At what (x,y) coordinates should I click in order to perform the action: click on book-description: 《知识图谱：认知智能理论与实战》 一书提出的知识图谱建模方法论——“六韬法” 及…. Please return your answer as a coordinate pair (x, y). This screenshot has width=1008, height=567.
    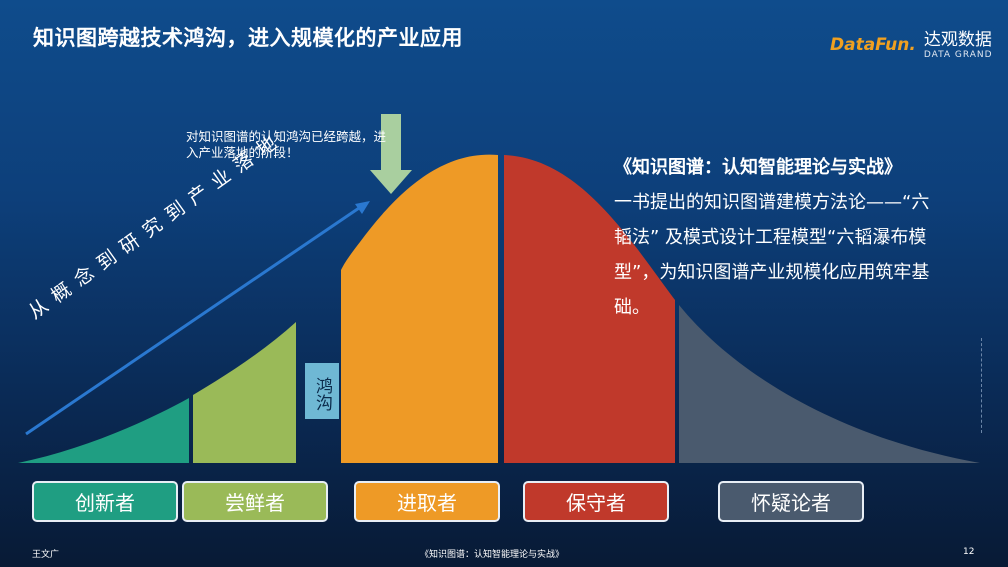
    Looking at the image, I should click on (774, 237).